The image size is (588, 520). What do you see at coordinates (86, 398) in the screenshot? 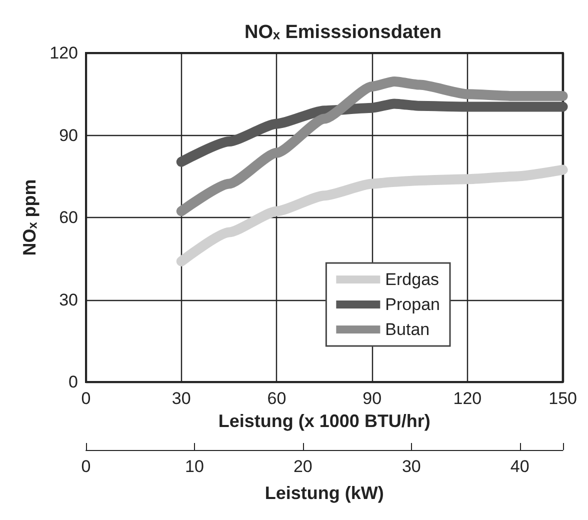
I see `x-tick-label: 0` at bounding box center [86, 398].